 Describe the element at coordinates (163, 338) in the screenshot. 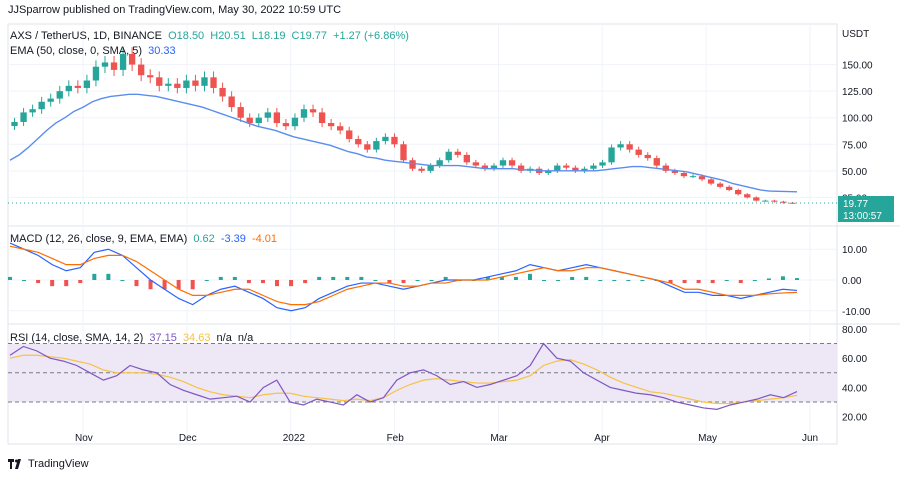

I see `rsi-value: 37.15` at that location.